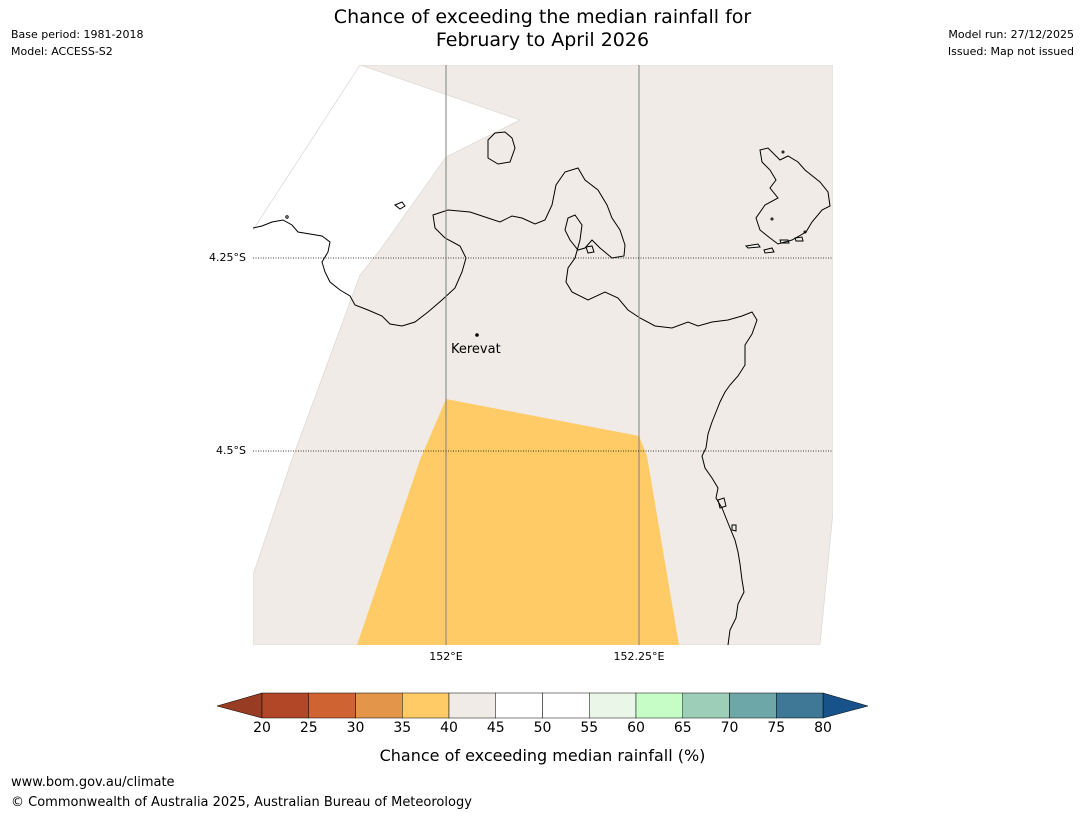 The width and height of the screenshot is (1085, 816). I want to click on legend-tick-35: 35, so click(402, 728).